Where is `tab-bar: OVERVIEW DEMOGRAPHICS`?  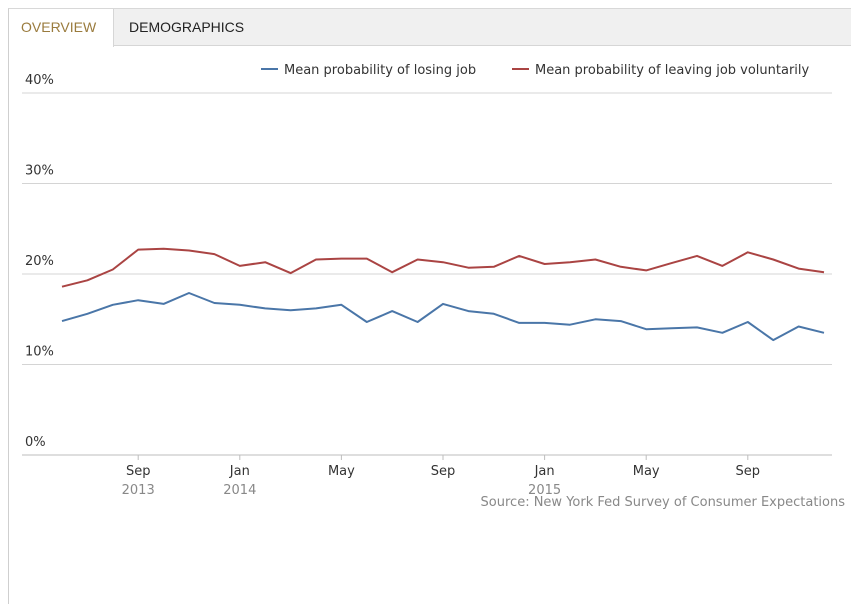
tab-bar: OVERVIEW DEMOGRAPHICS is located at coordinates (430, 28).